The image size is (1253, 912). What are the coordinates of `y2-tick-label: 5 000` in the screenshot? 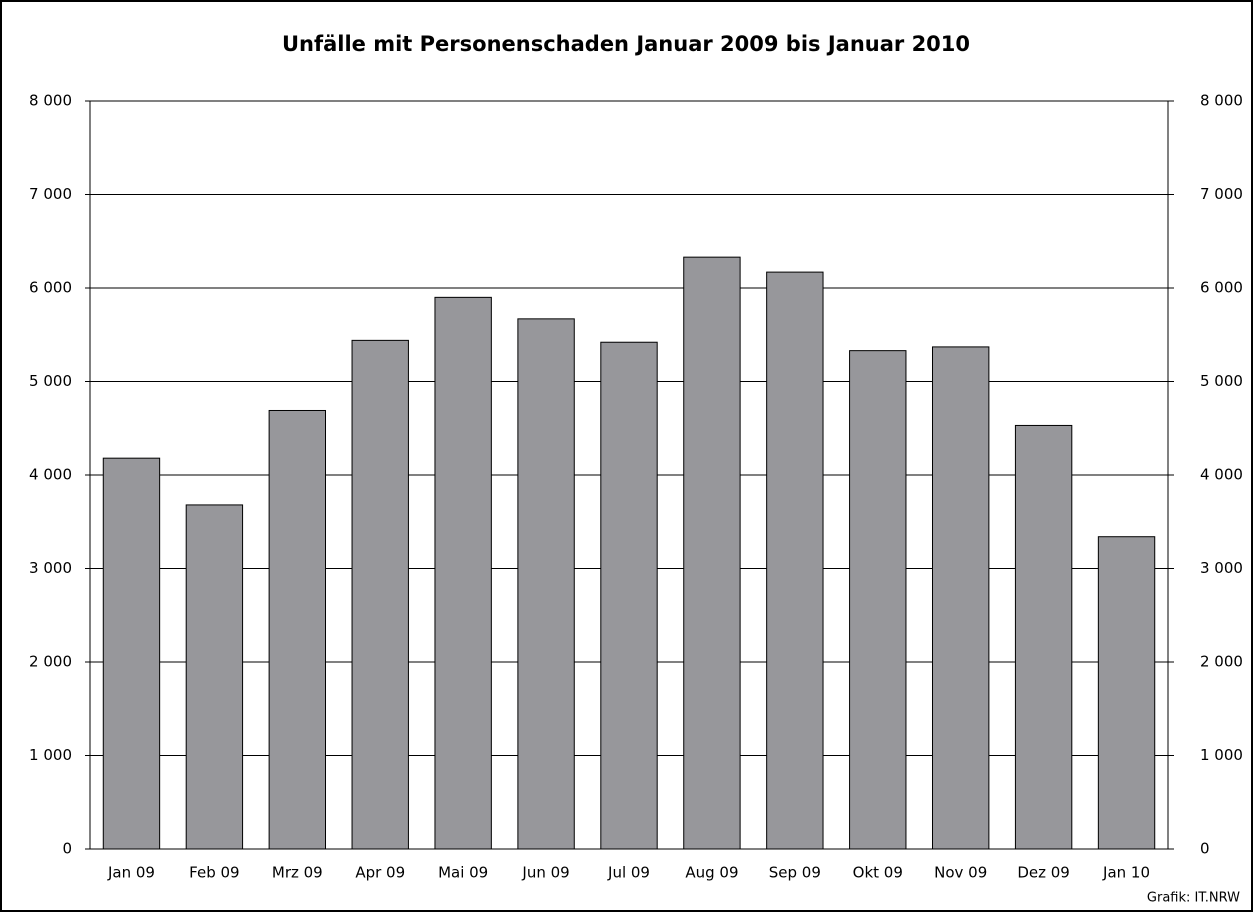 It's located at (1221, 381).